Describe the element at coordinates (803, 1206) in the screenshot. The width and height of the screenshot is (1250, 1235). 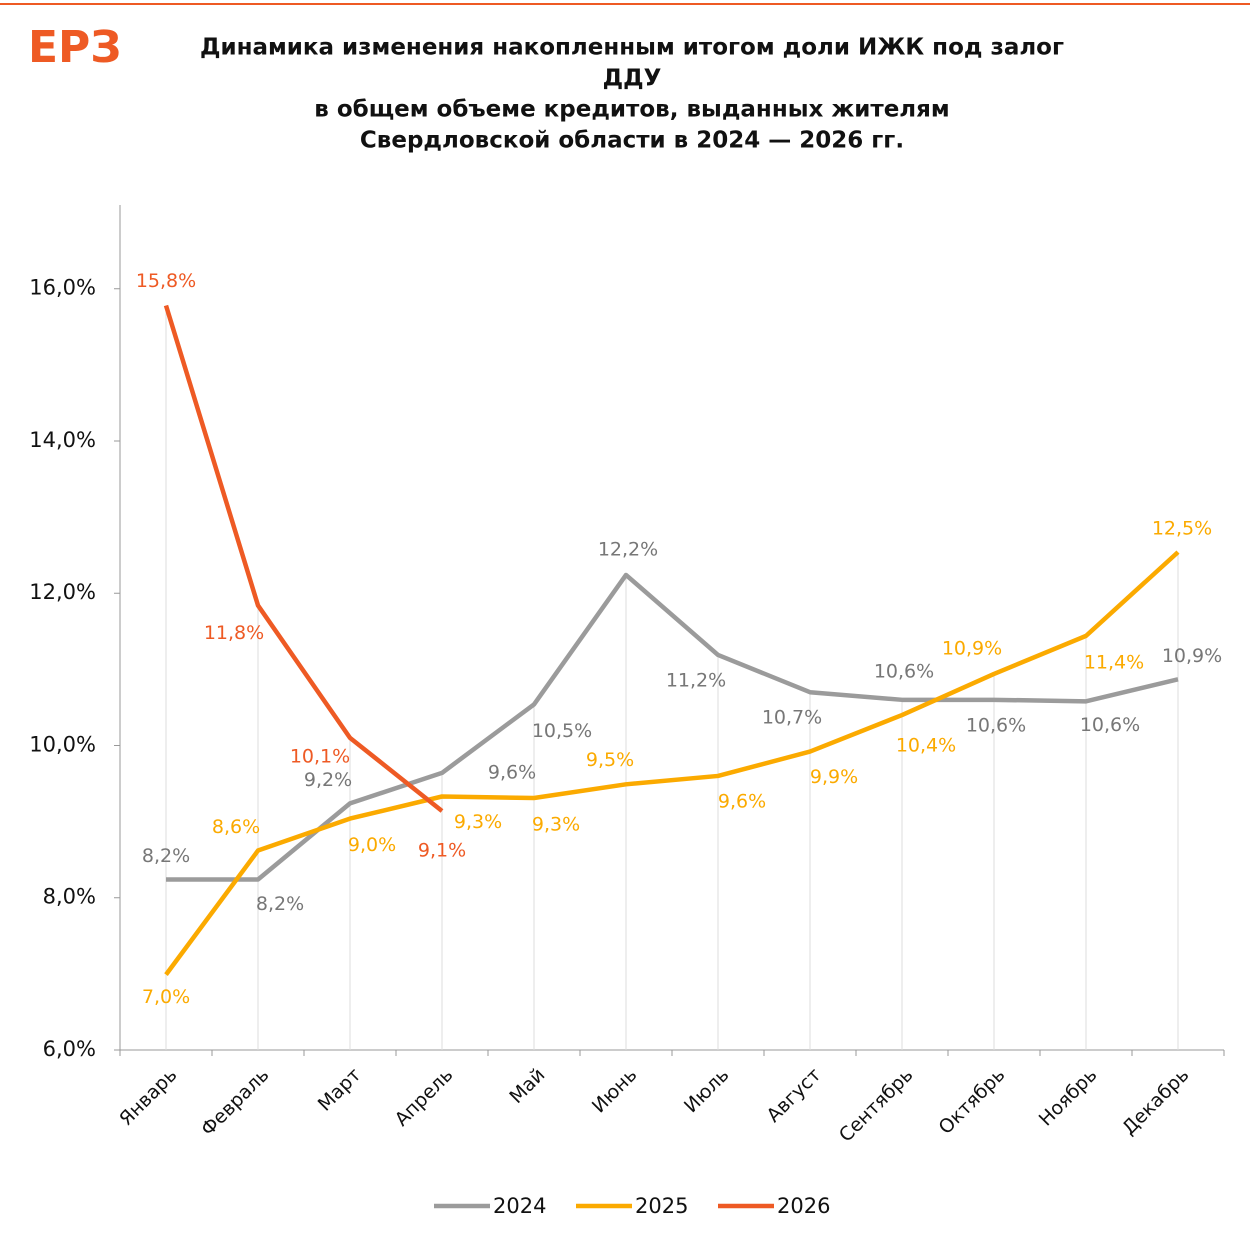
I see `legend-label: 2026` at that location.